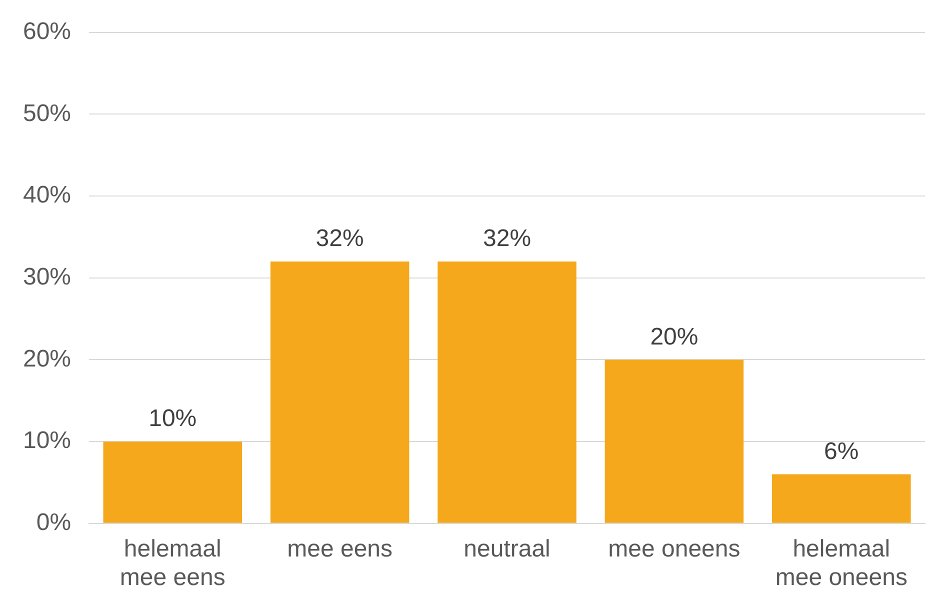 This screenshot has width=935, height=605. Describe the element at coordinates (841, 563) in the screenshot. I see `x-tick-label: helemaal mee oneens` at that location.